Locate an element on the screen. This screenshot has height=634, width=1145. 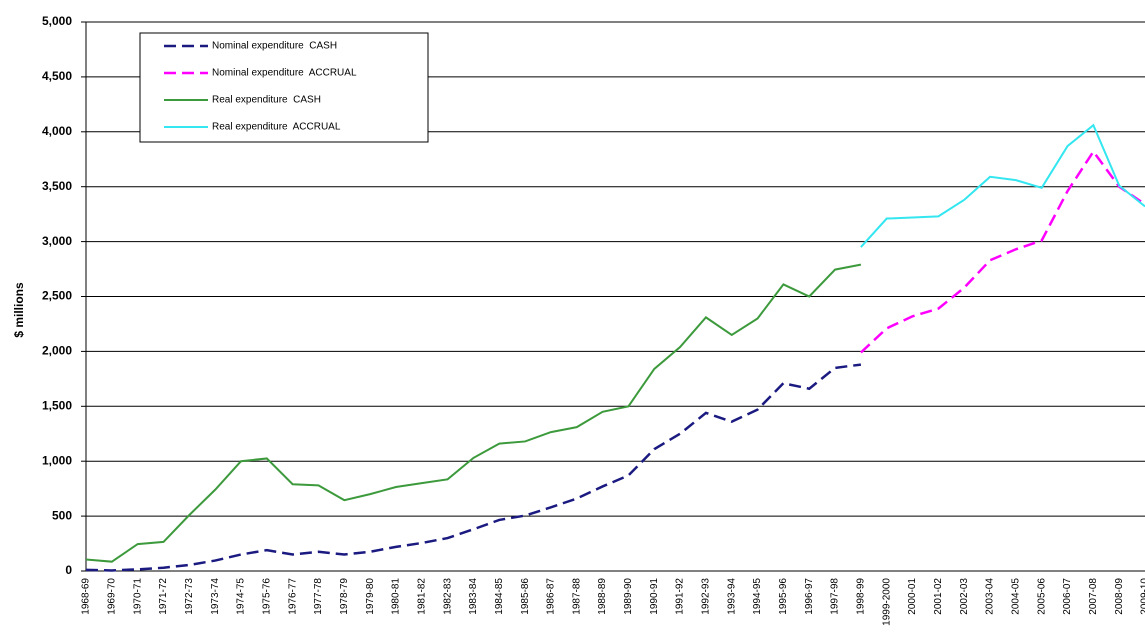
x-tick-label: 2006-07 is located at coordinates (1067, 596).